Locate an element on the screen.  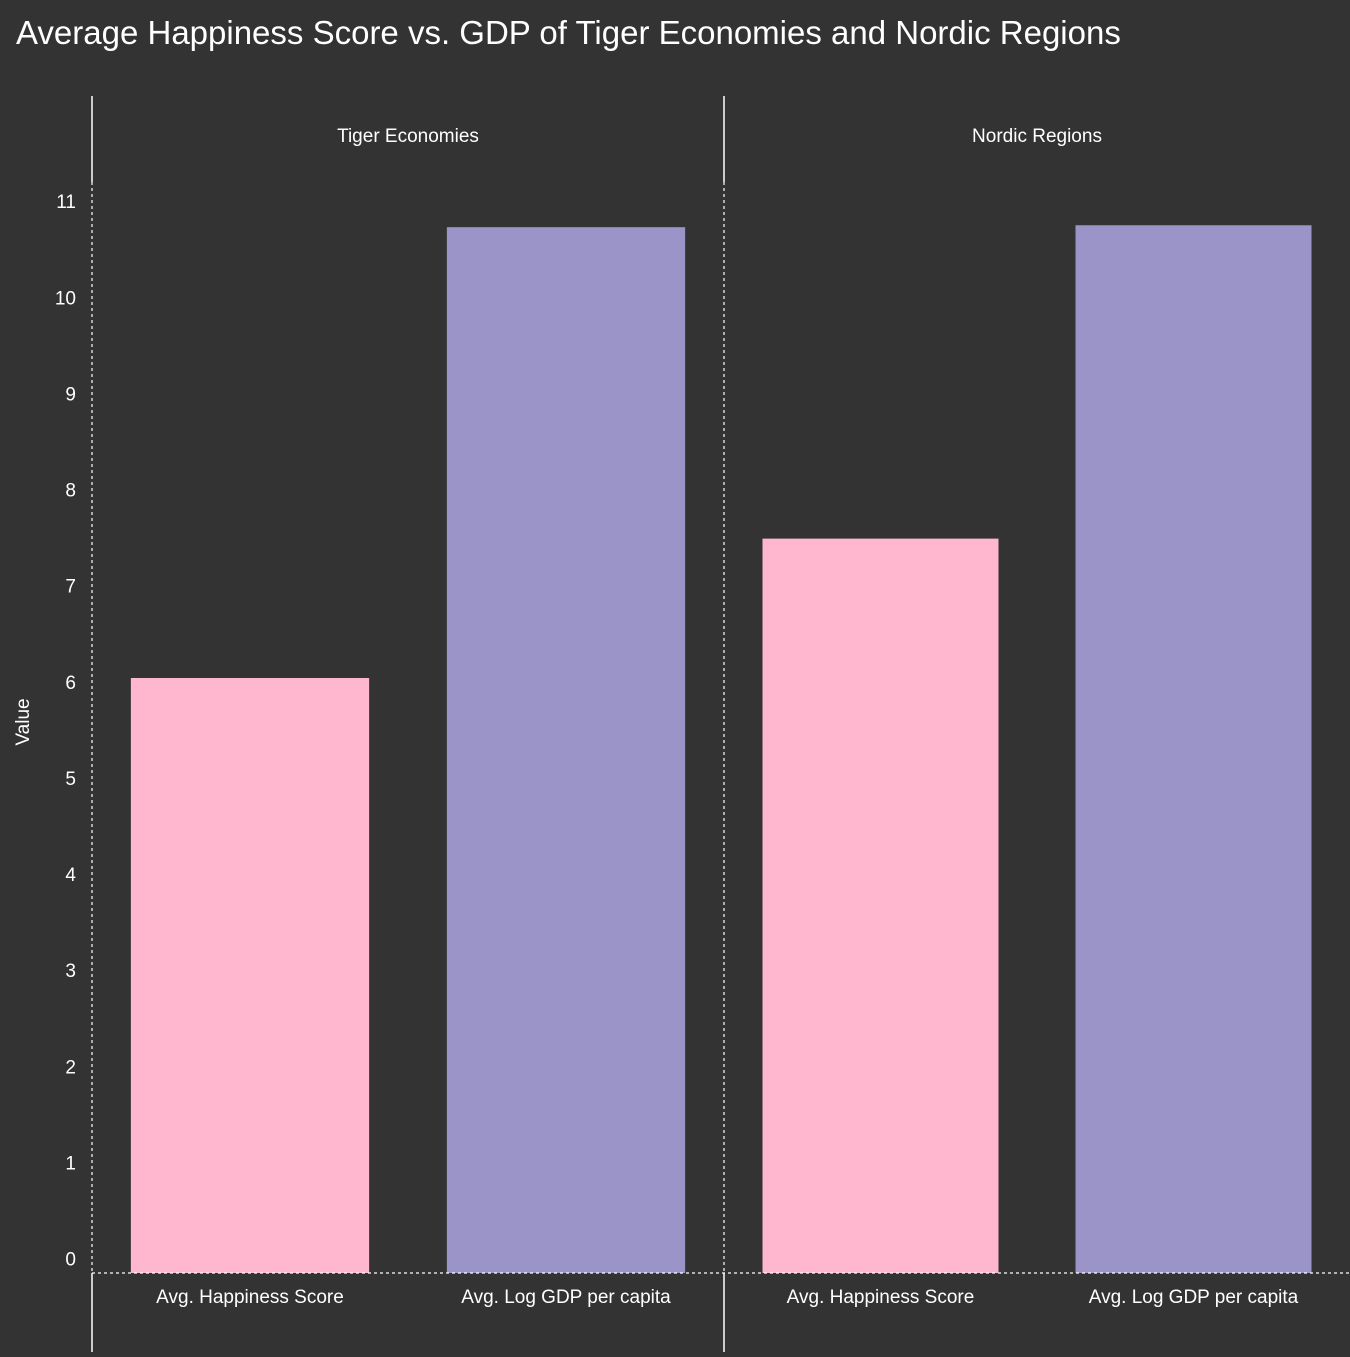
y-tick-label: 11 is located at coordinates (66, 202).